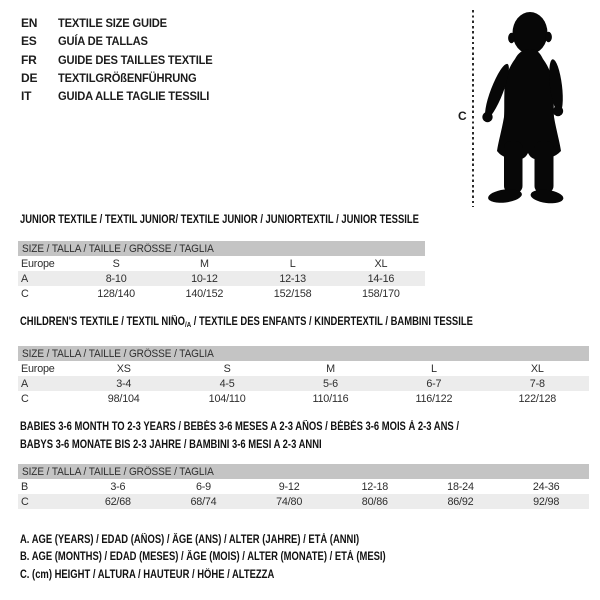 Image resolution: width=600 pixels, height=600 pixels. I want to click on cell: 12-13, so click(292, 278).